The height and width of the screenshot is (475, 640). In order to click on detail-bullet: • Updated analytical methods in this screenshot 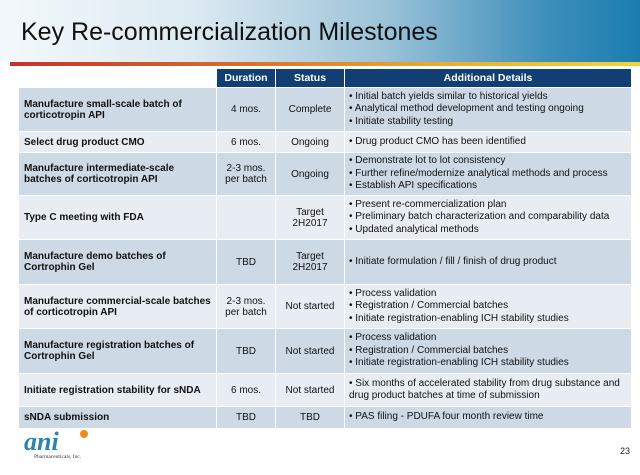, I will do `click(488, 230)`.